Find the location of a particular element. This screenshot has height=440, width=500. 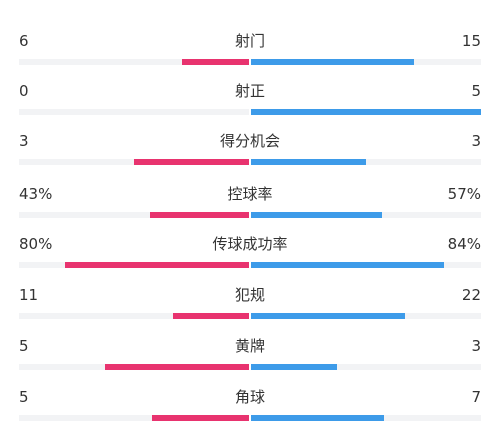

stat-label: 黄牌 is located at coordinates (249, 346).